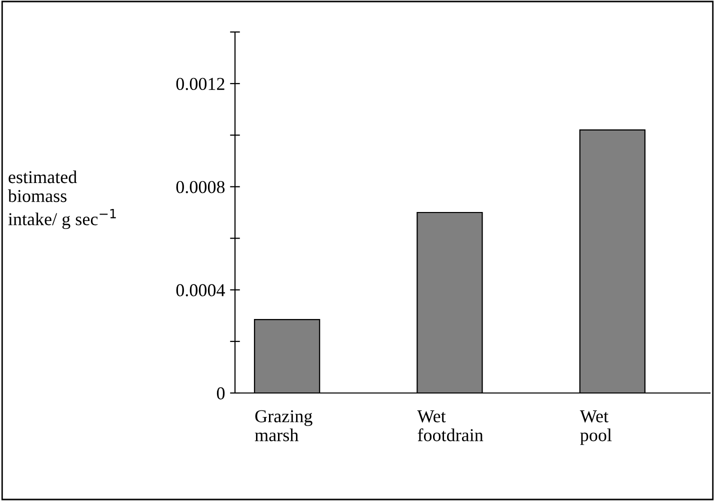 Image resolution: width=715 pixels, height=501 pixels. Describe the element at coordinates (62, 200) in the screenshot. I see `y-axis-title: estimated biomass intake/ g sec$^{−1}$` at that location.